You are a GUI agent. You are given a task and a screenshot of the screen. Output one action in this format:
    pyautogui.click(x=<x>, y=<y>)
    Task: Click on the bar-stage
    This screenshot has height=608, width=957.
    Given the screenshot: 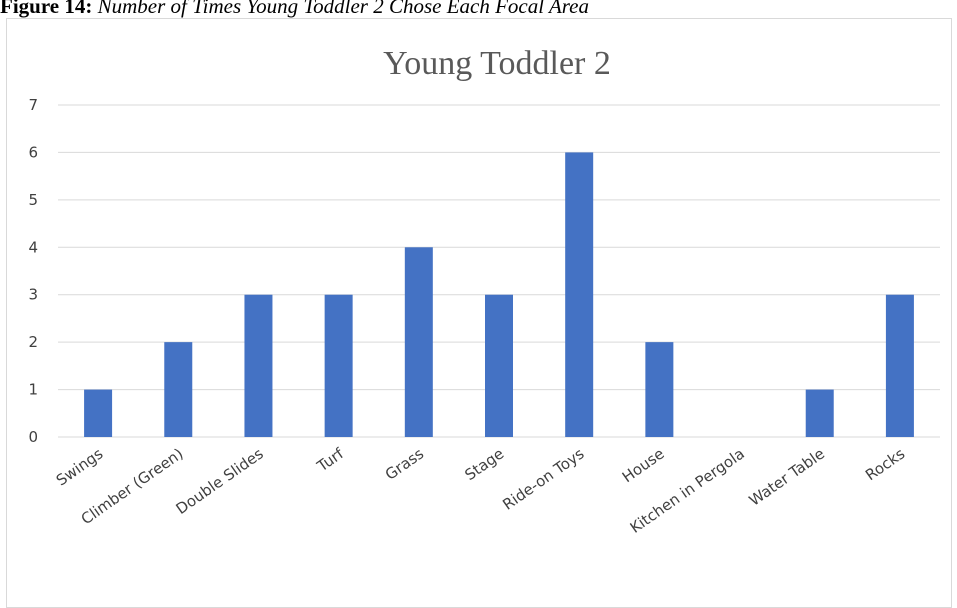 What is the action you would take?
    pyautogui.click(x=499, y=365)
    